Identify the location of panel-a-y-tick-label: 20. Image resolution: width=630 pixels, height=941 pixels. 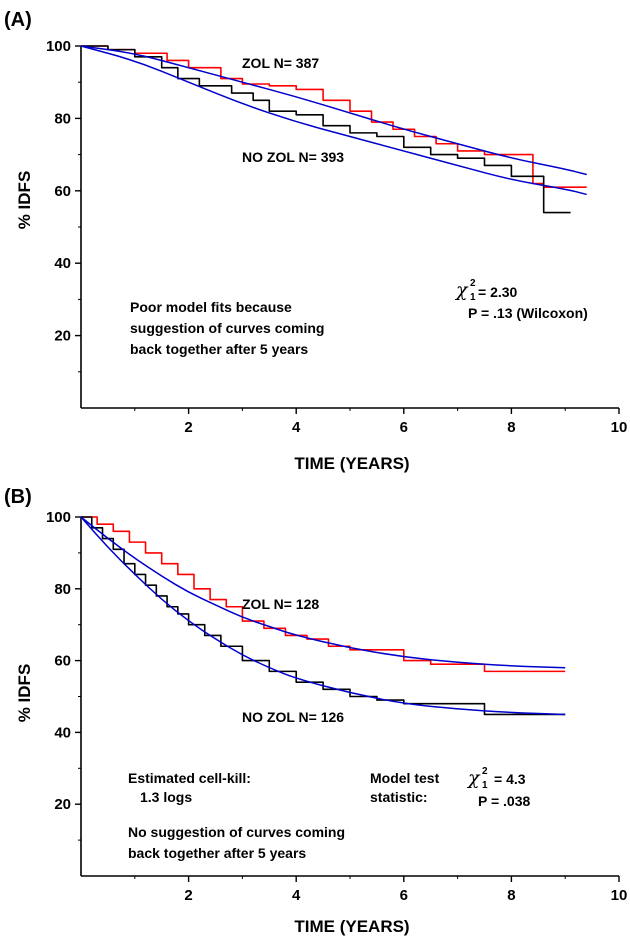
(62, 336).